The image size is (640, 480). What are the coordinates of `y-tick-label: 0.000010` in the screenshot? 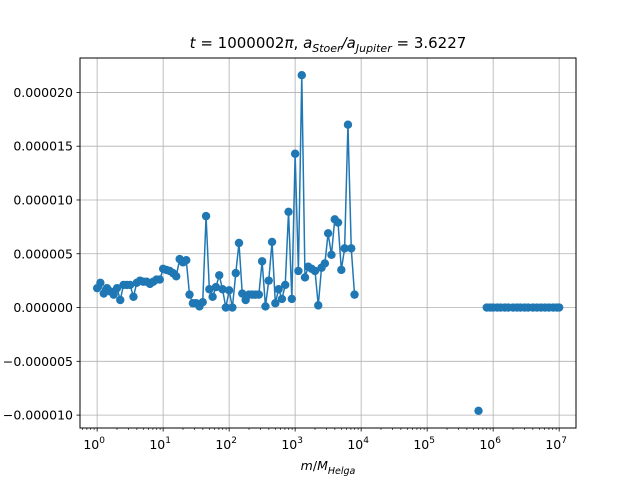 It's located at (43, 199).